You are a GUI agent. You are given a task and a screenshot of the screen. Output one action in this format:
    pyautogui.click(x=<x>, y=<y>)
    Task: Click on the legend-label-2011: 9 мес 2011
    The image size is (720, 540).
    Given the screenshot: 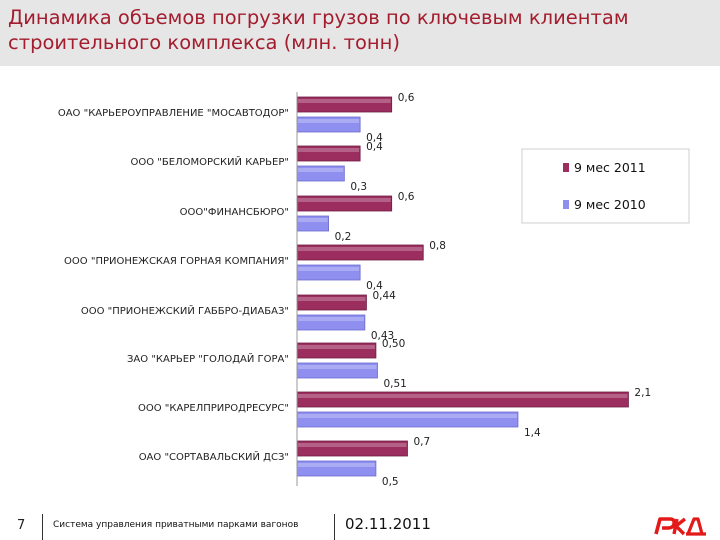 What is the action you would take?
    pyautogui.click(x=610, y=167)
    